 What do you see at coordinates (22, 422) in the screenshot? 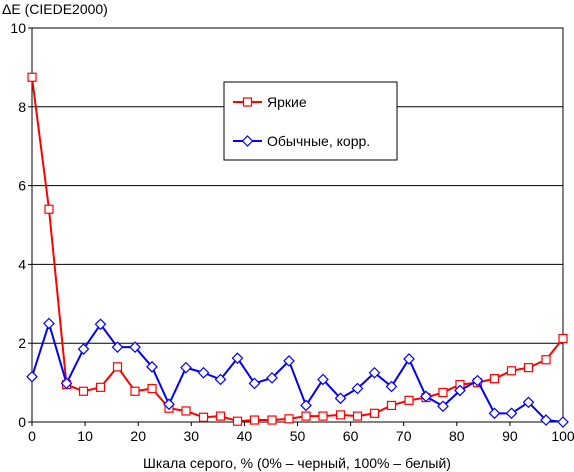
I see `y-tick-label: 0` at bounding box center [22, 422].